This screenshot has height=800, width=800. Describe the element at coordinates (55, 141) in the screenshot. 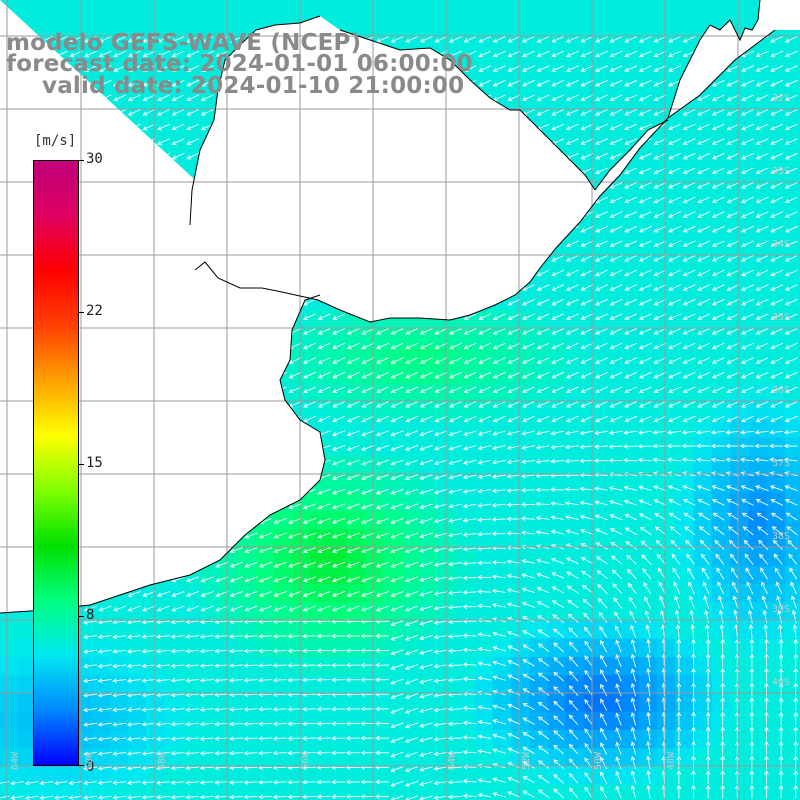

I see `colorbar-unit: [m/s]` at that location.